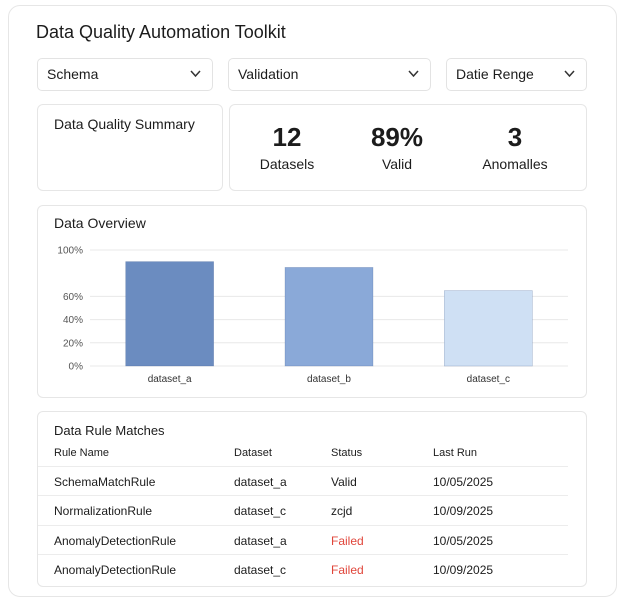  Describe the element at coordinates (342, 511) in the screenshot. I see `status-cell: zcjd` at that location.